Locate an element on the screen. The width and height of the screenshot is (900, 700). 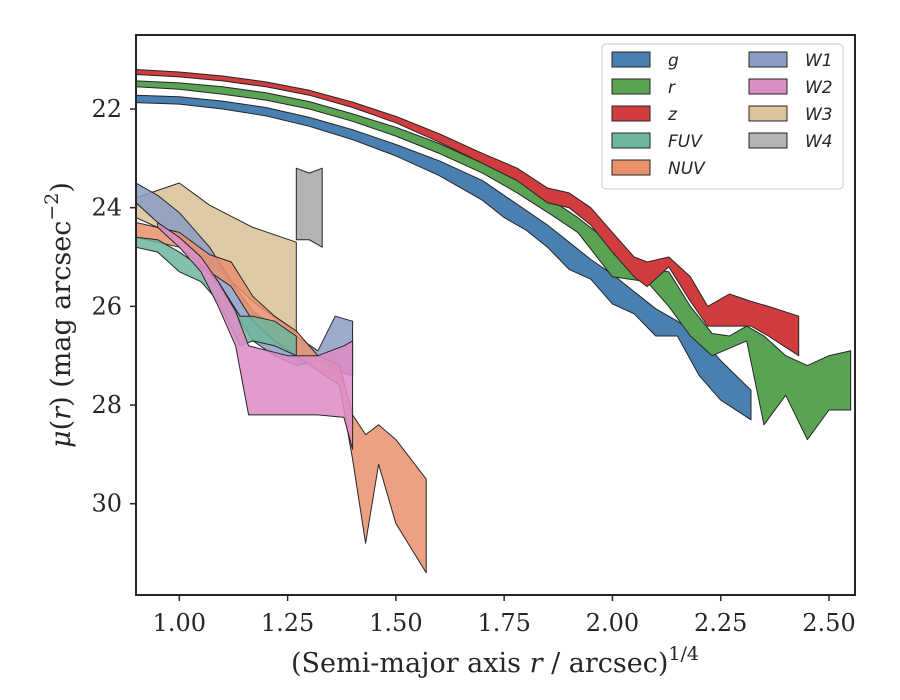
band-w4 is located at coordinates (309, 207).